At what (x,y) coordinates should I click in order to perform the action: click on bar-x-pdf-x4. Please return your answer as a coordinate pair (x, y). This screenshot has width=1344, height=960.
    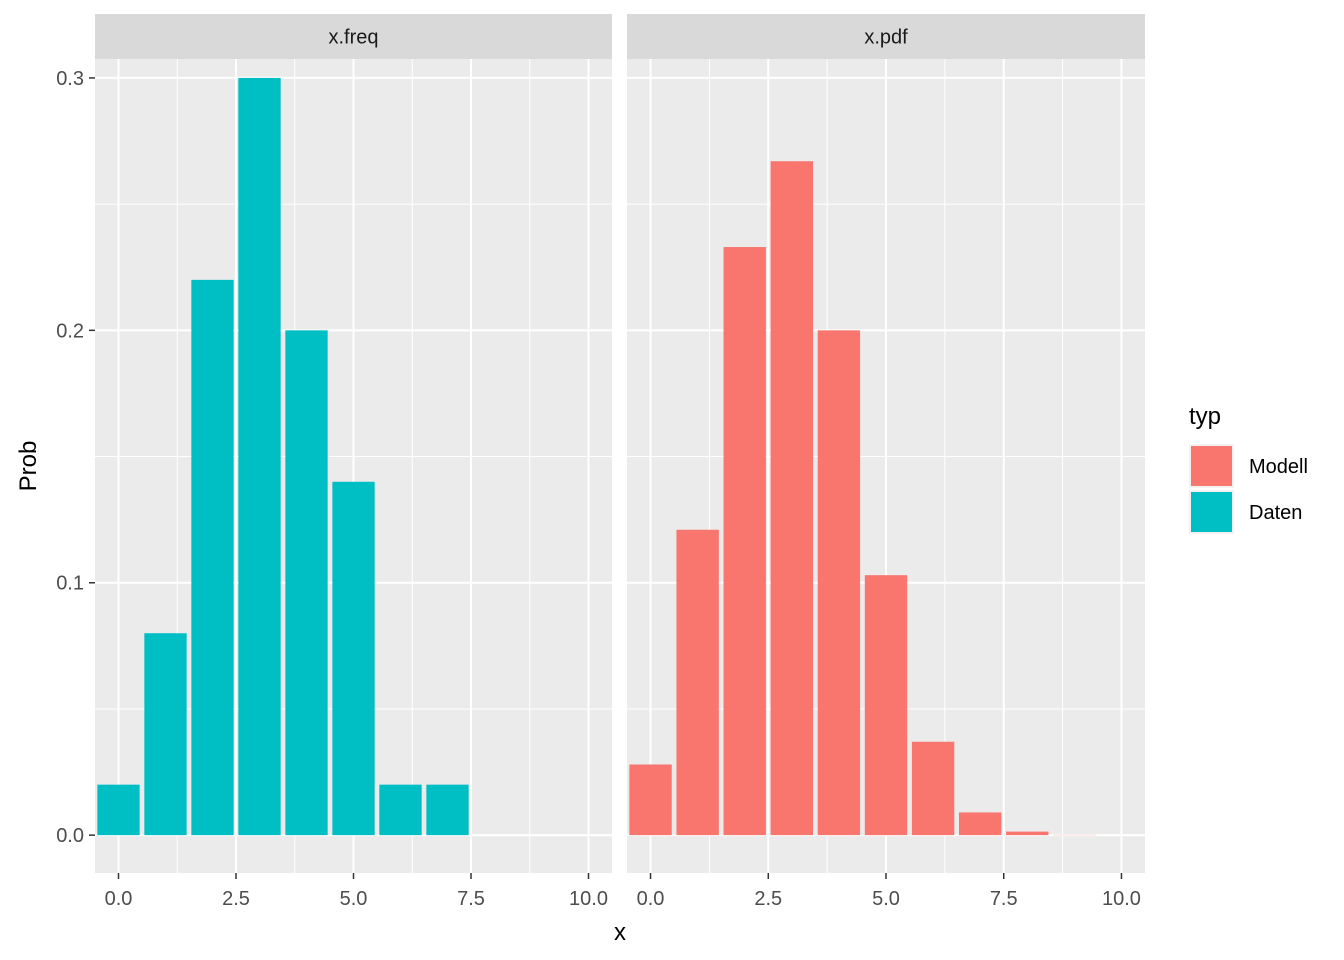
    Looking at the image, I should click on (839, 583).